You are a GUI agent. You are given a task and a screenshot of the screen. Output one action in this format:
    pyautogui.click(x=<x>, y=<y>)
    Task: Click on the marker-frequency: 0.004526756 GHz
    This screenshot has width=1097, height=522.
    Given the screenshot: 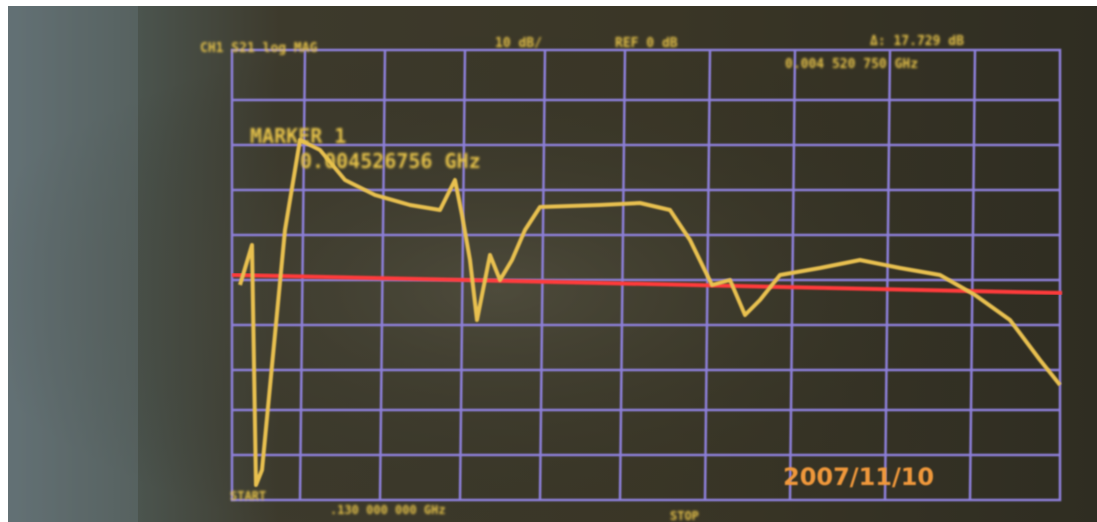 What is the action you would take?
    pyautogui.click(x=390, y=161)
    